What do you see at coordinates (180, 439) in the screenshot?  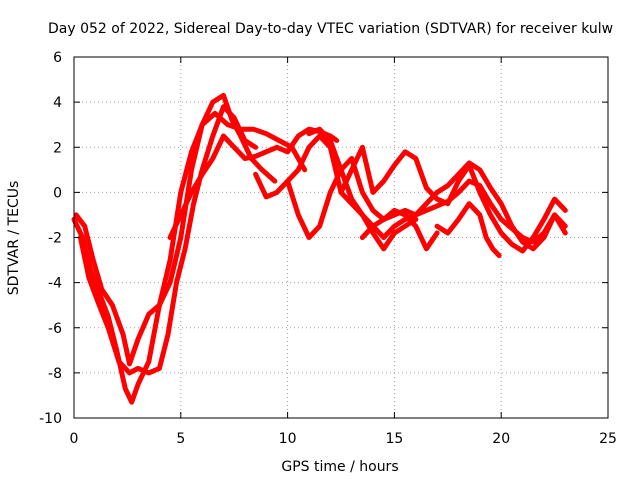 I see `x-tick-label: 5` at bounding box center [180, 439].